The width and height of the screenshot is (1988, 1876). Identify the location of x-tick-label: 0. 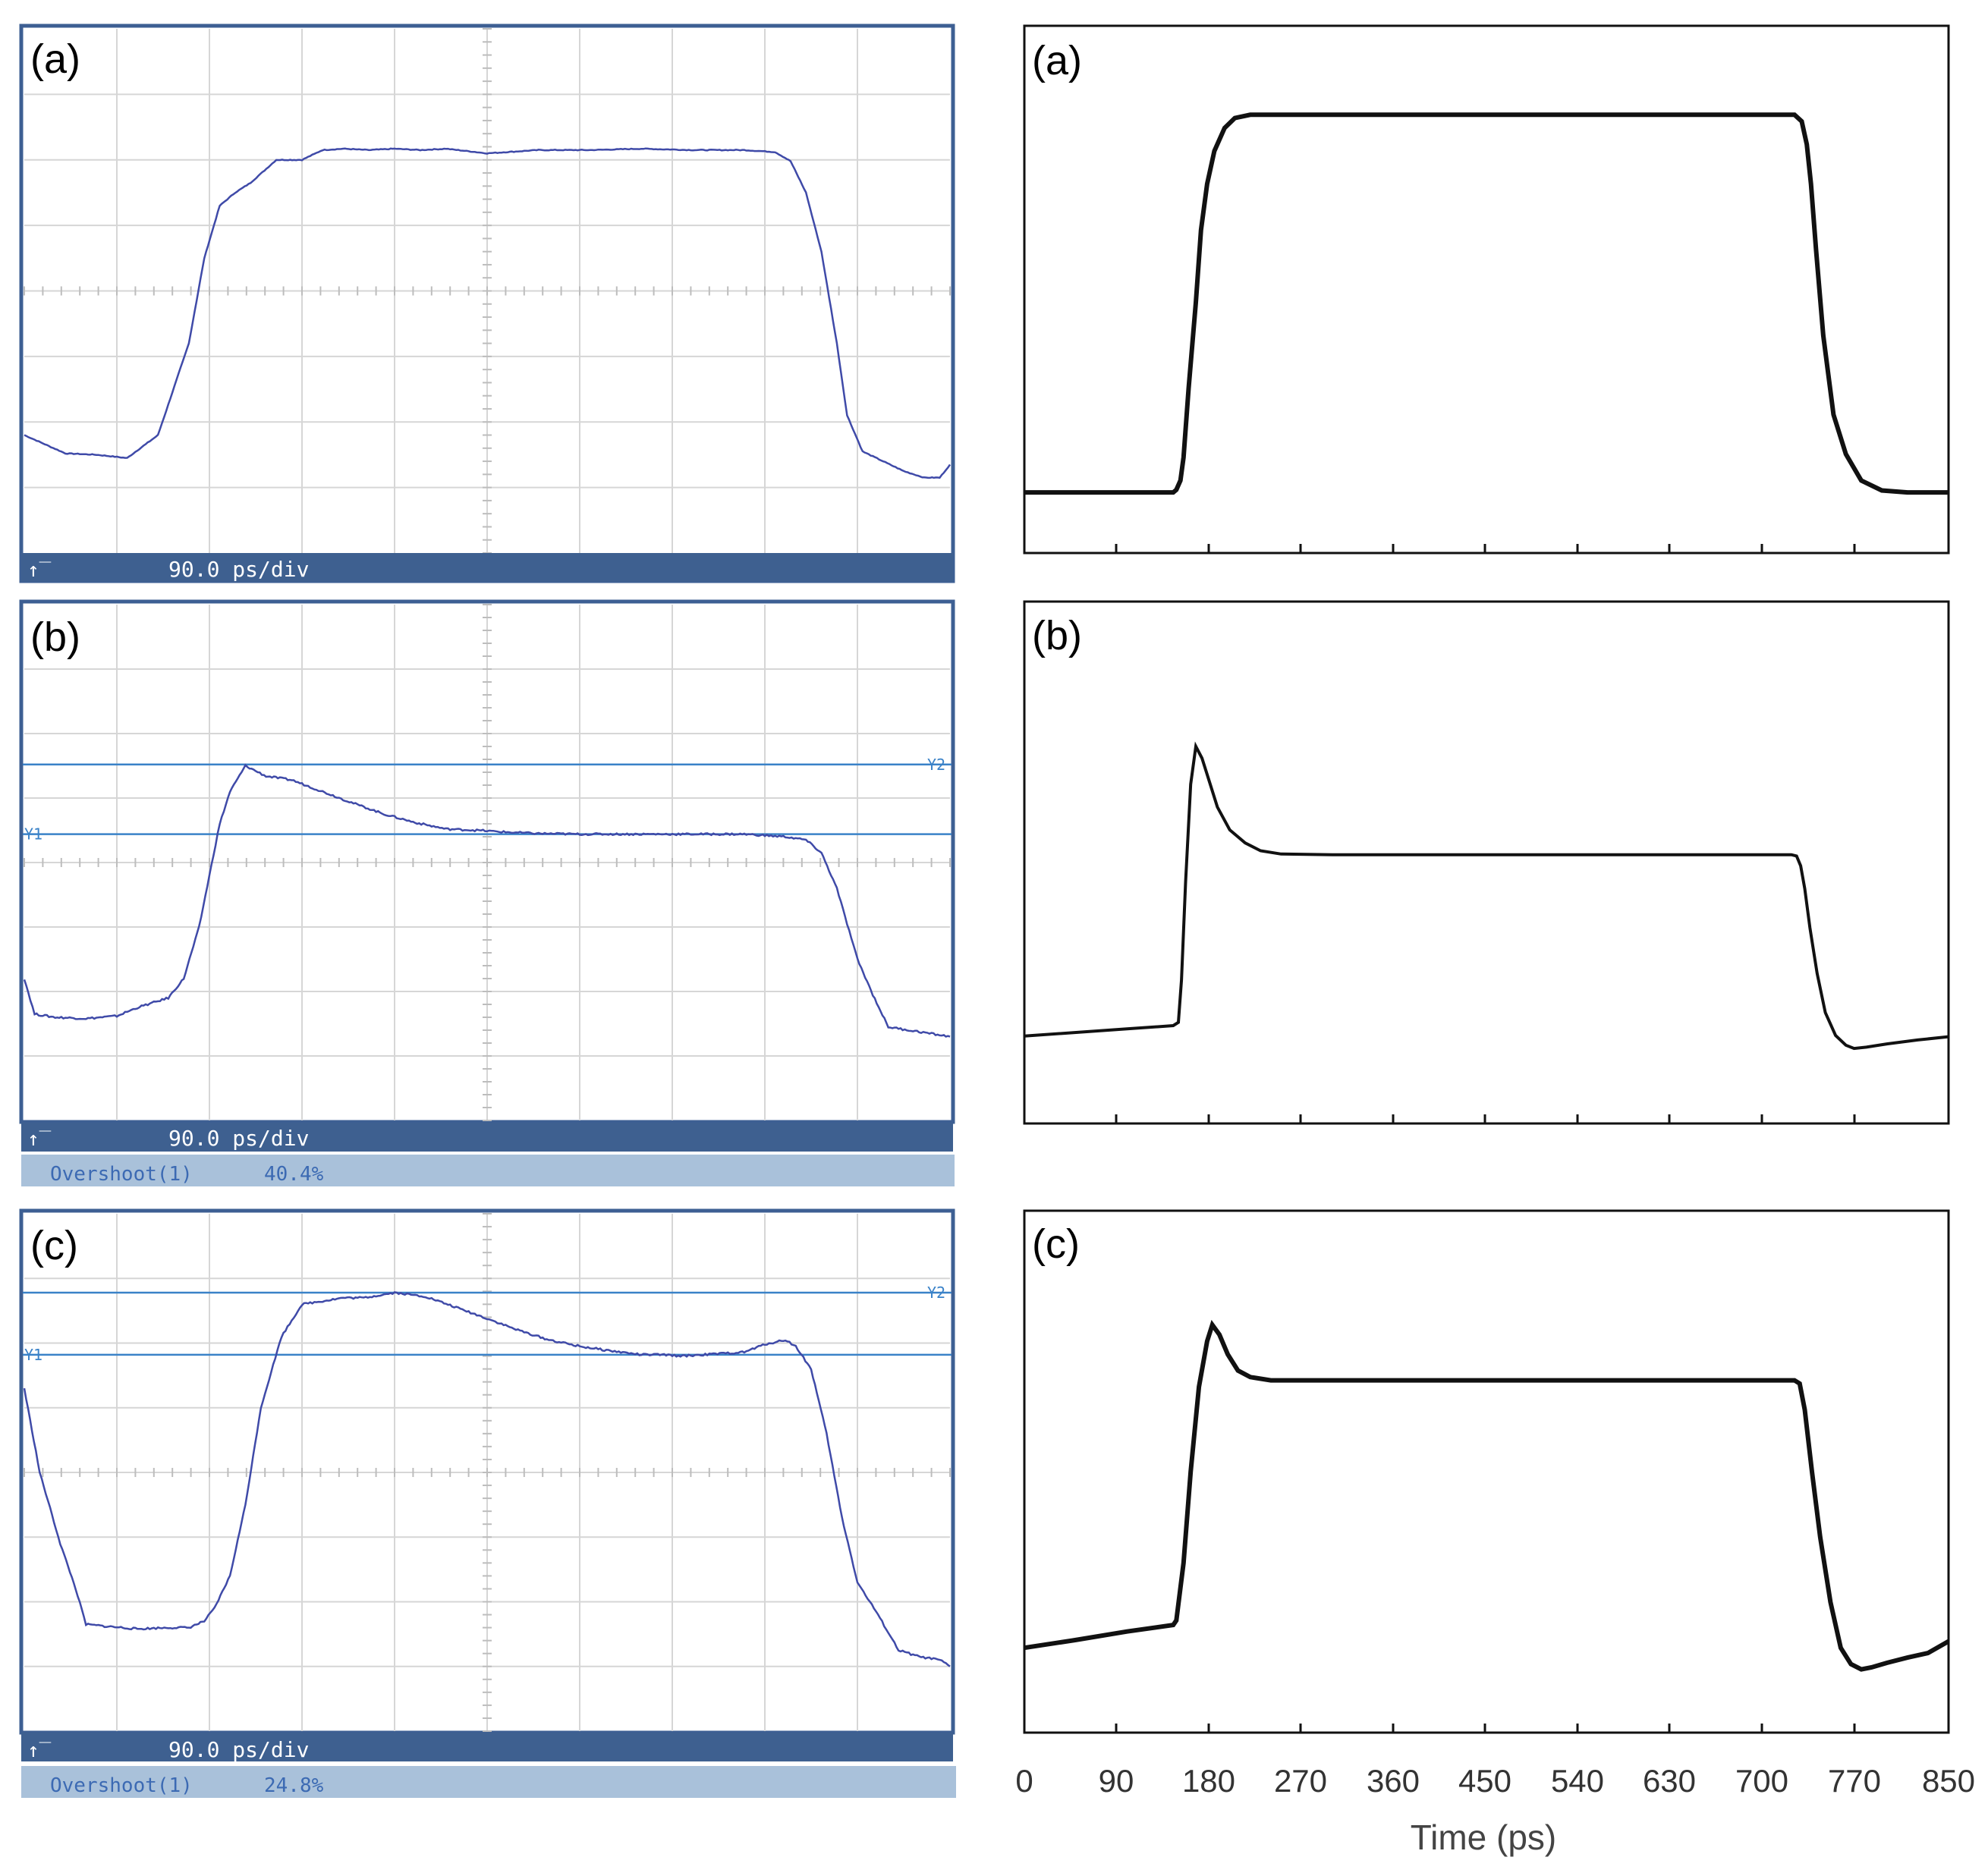
(1024, 1781).